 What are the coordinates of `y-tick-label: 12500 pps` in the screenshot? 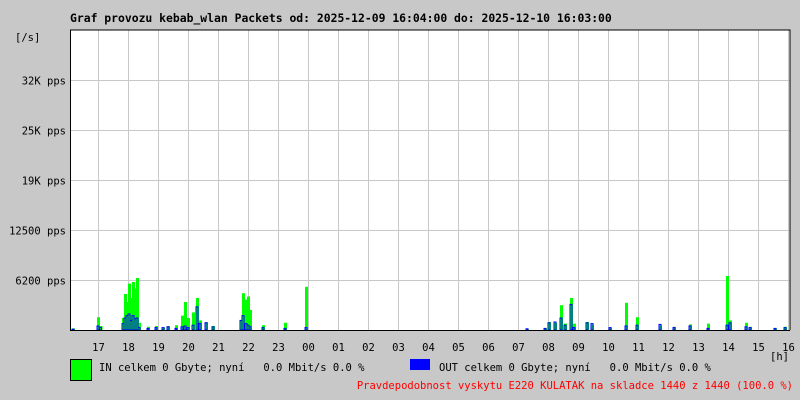 It's located at (37, 232).